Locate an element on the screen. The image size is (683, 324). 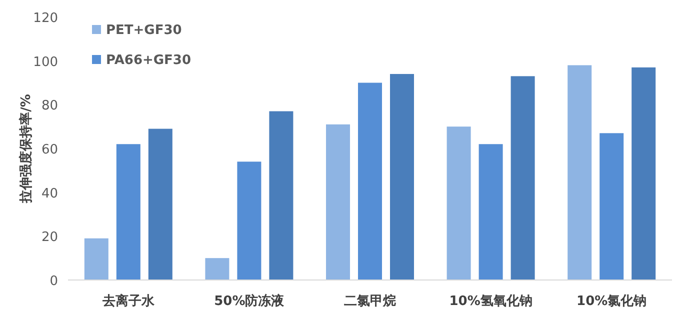
legend-label: PA66+GF30 is located at coordinates (149, 60).